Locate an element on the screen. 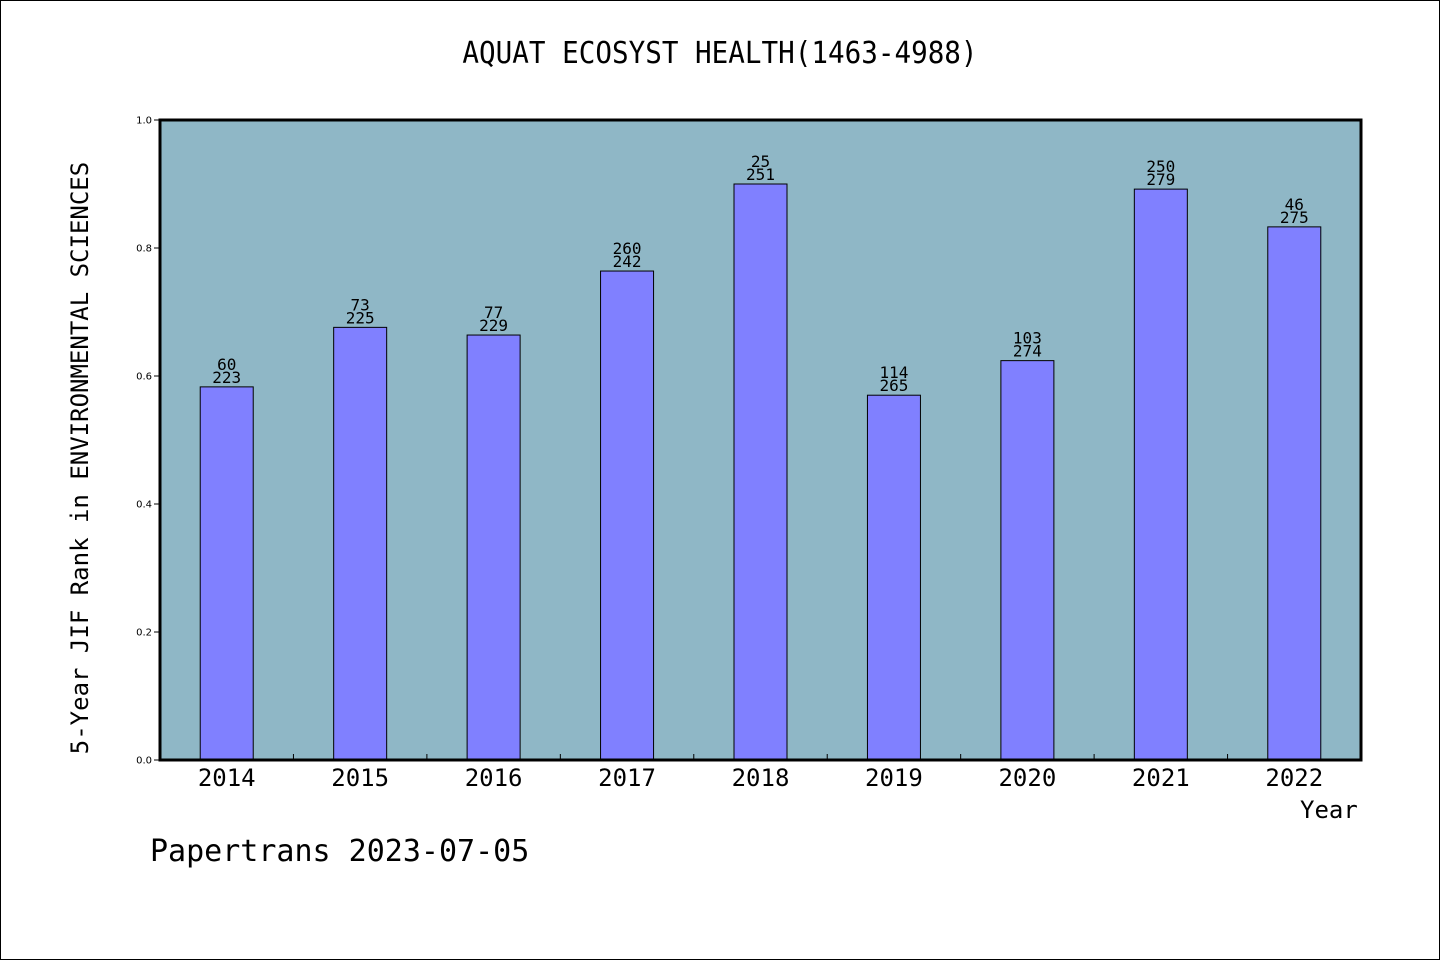 The height and width of the screenshot is (960, 1440). bar-total-label: 223 is located at coordinates (226, 377).